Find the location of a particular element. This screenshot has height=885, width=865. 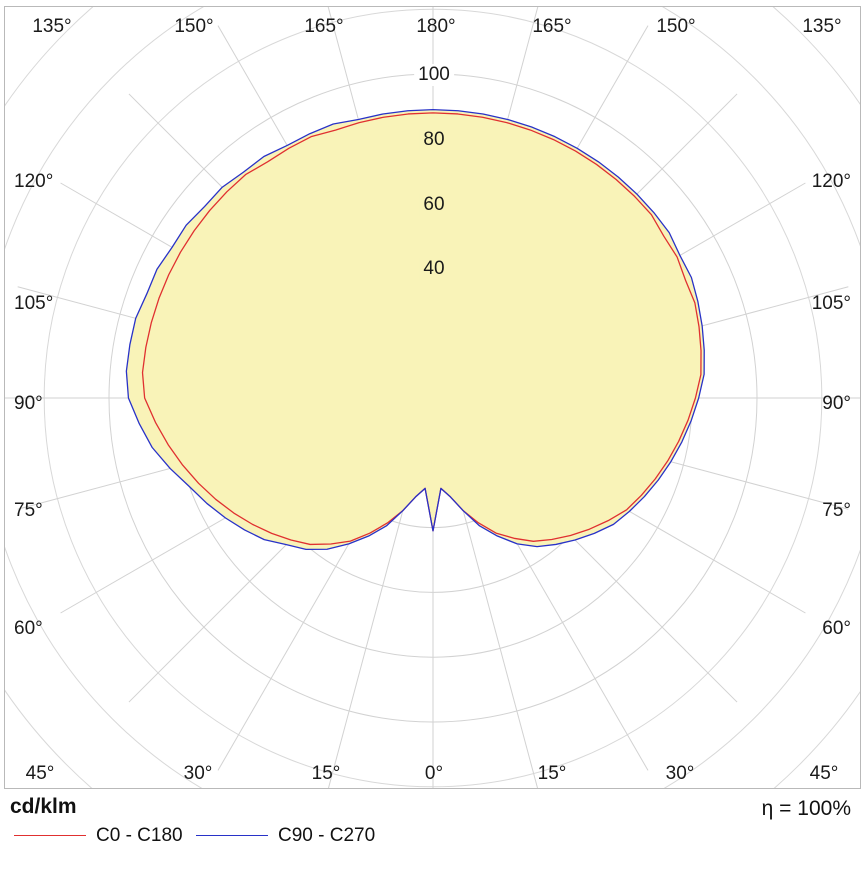

axis-label-top-1: 150° is located at coordinates (194, 26).